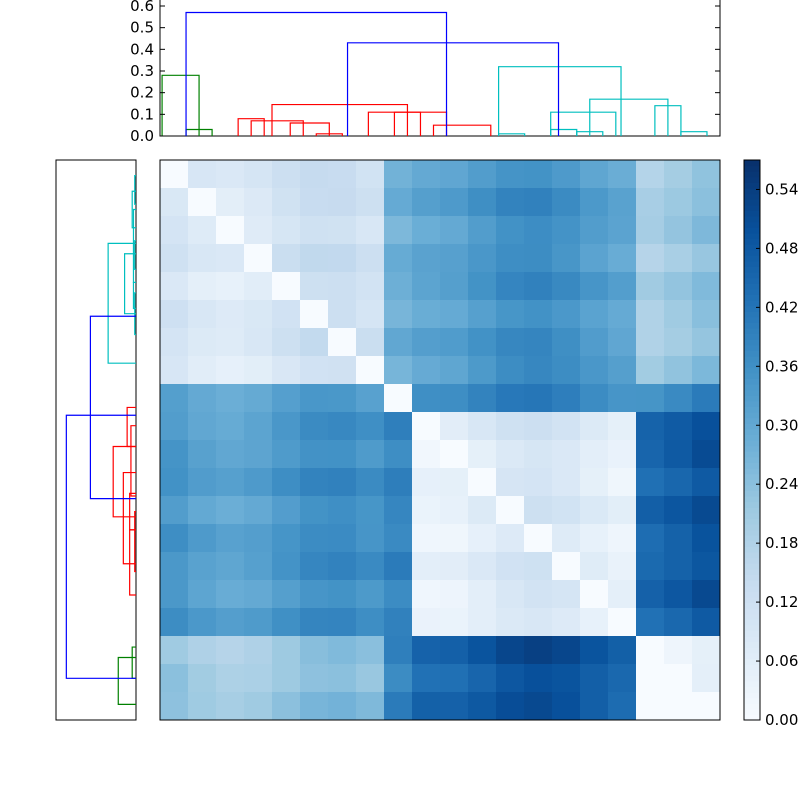 This screenshot has width=800, height=800. I want to click on top-dendrogram-tick-label: 0.3, so click(142, 71).